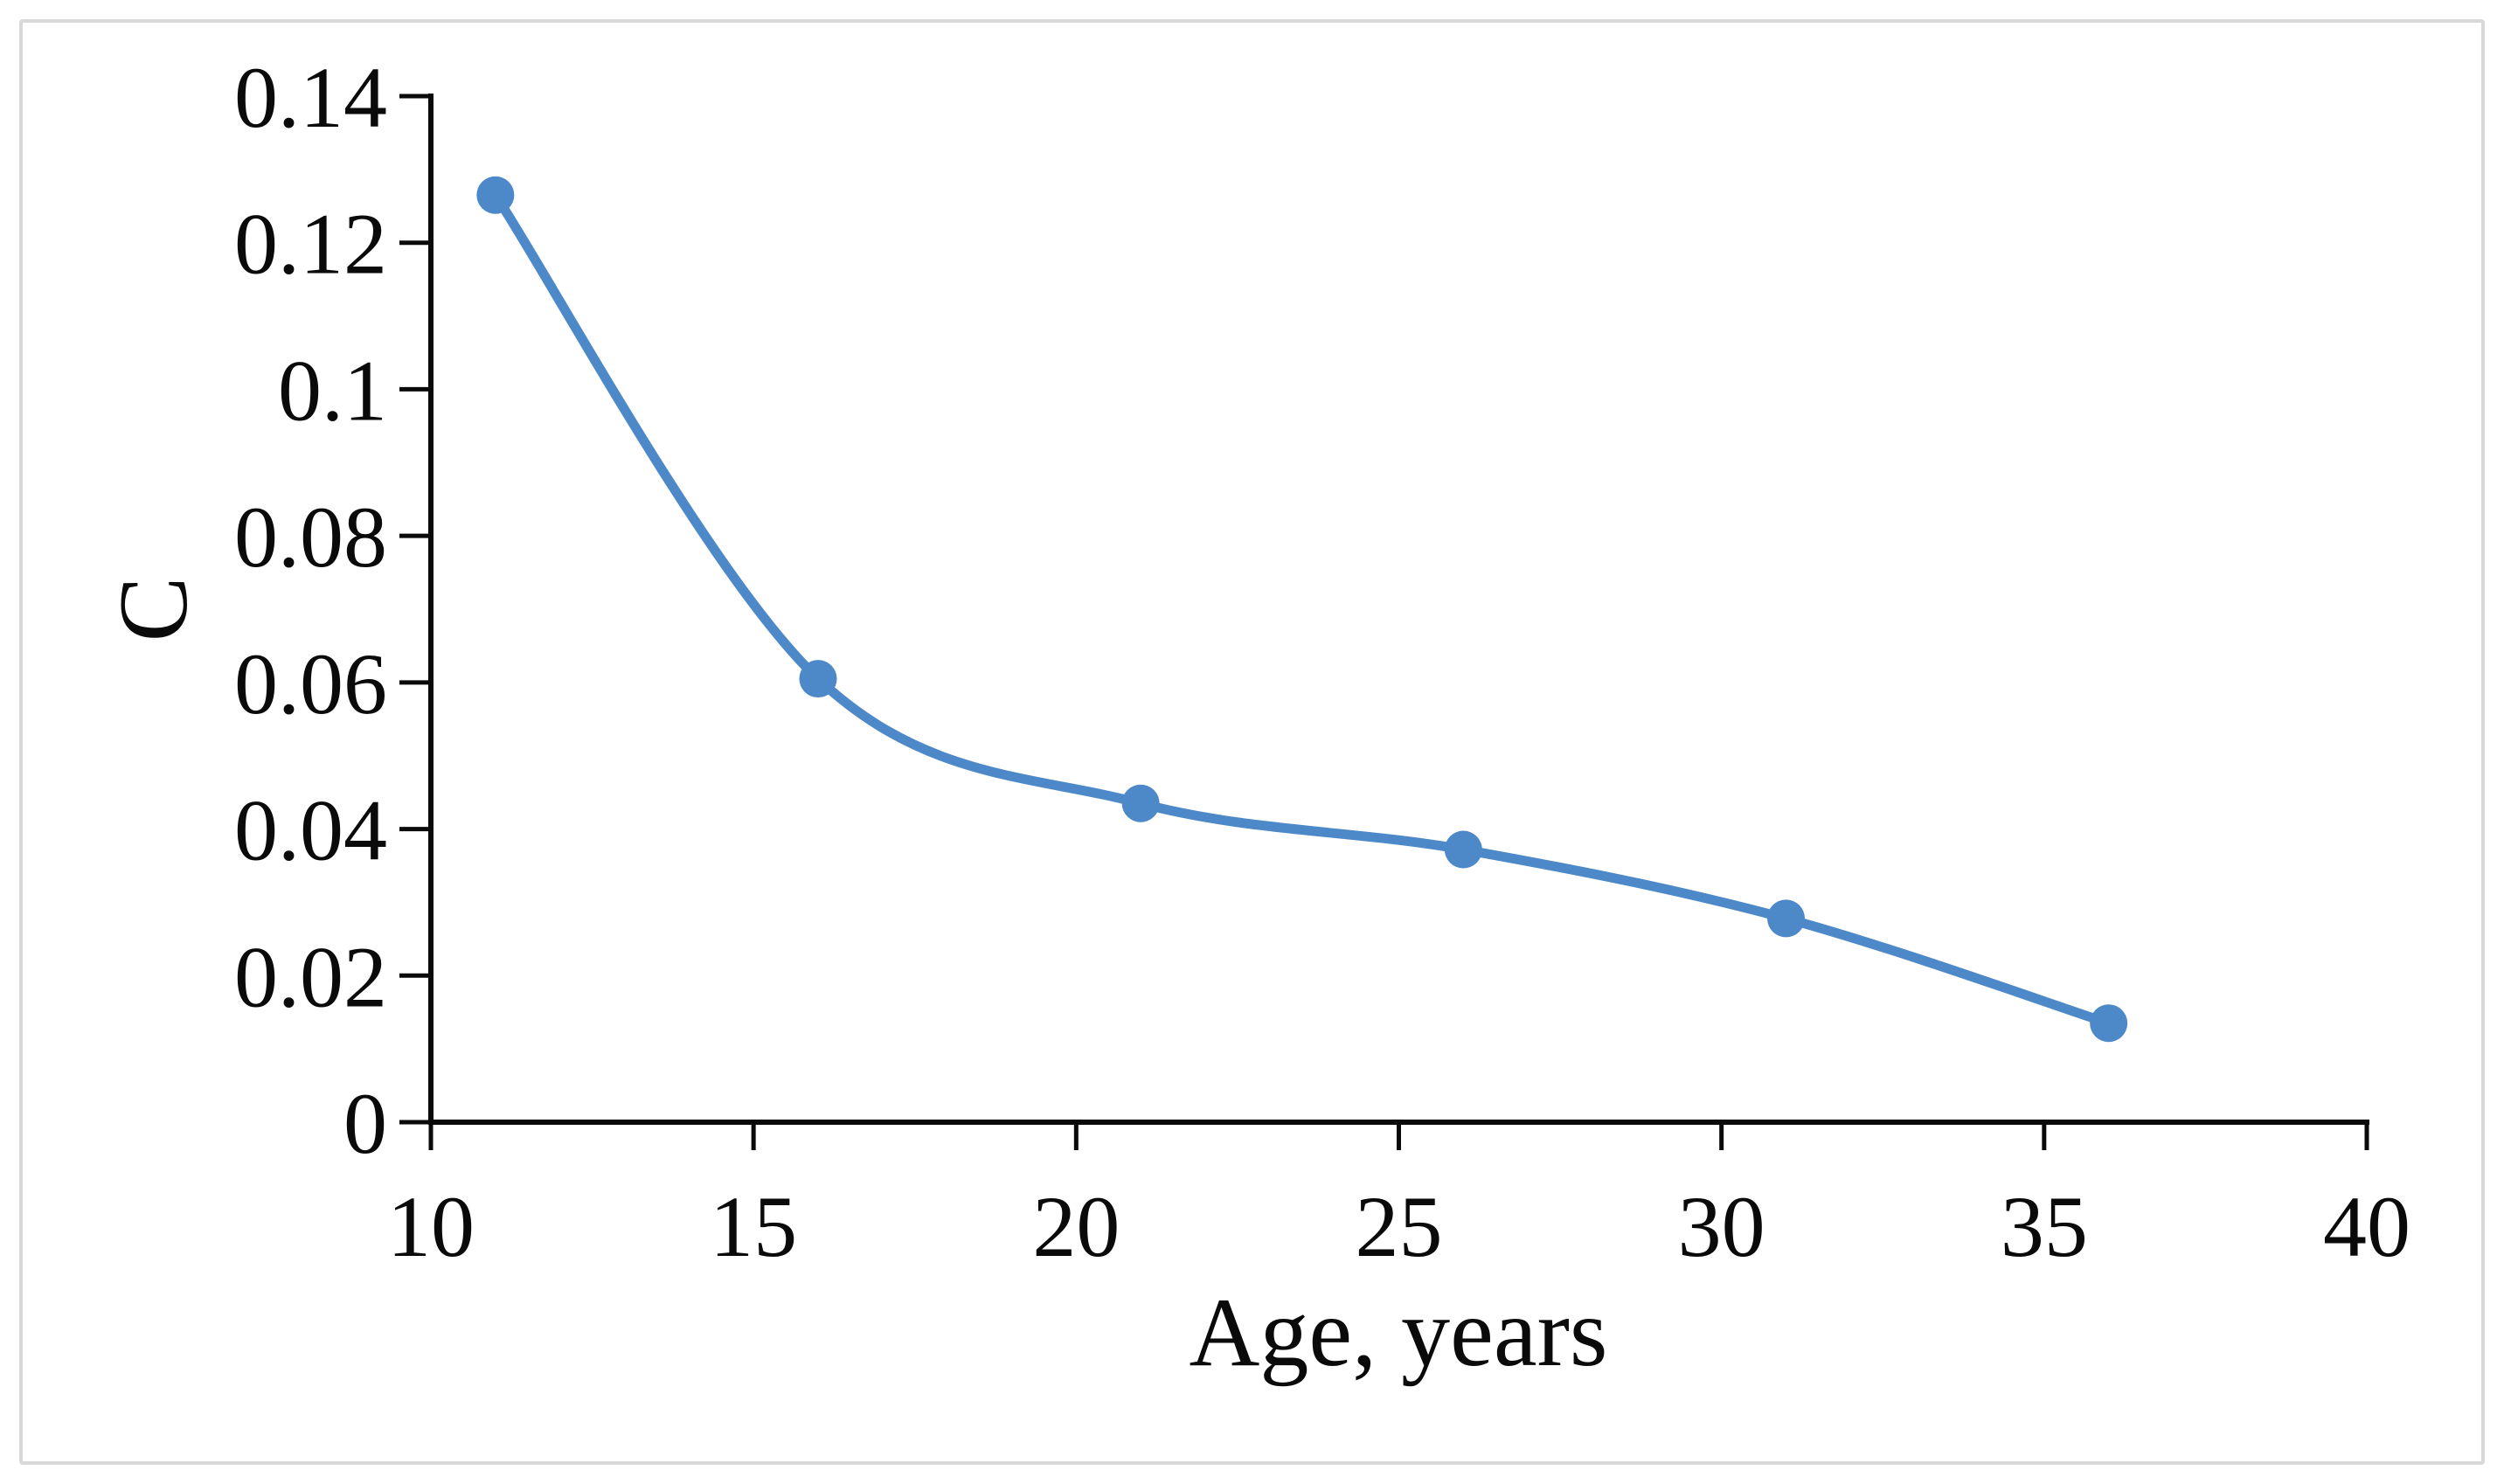 This screenshot has width=2504, height=1484. What do you see at coordinates (1721, 1226) in the screenshot?
I see `x-tick-label: 30` at bounding box center [1721, 1226].